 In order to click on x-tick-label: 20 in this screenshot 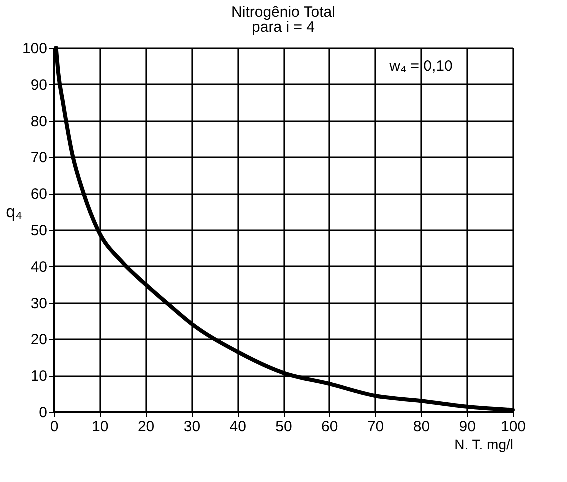, I will do `click(146, 427)`.